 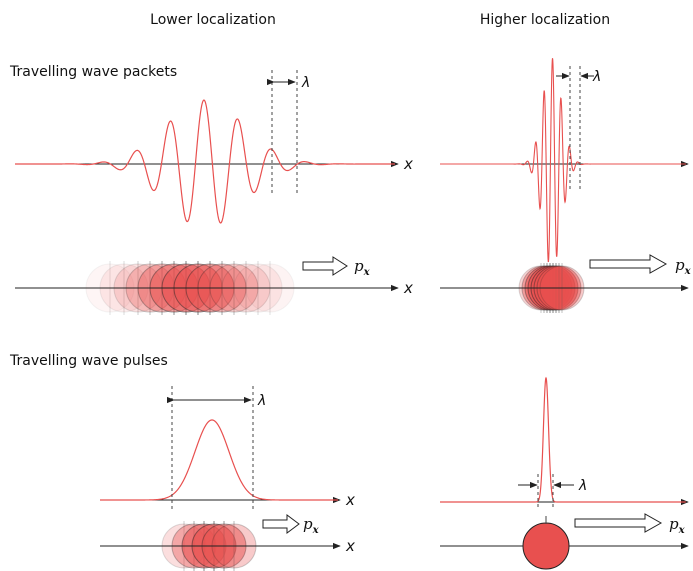 I want to click on pulse-higher-curve, so click(x=563, y=439).